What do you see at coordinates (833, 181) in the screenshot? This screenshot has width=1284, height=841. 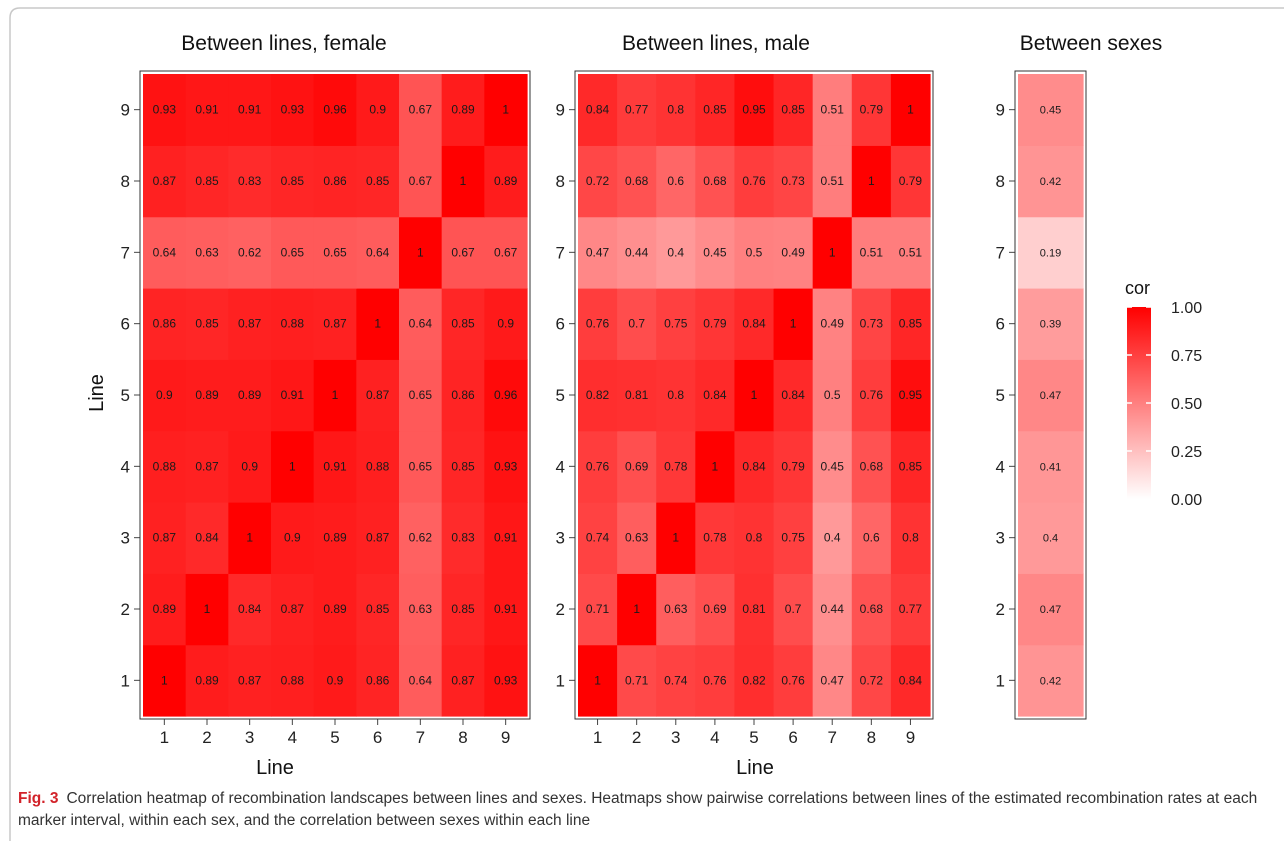 I see `cell-value-label: 0.51` at bounding box center [833, 181].